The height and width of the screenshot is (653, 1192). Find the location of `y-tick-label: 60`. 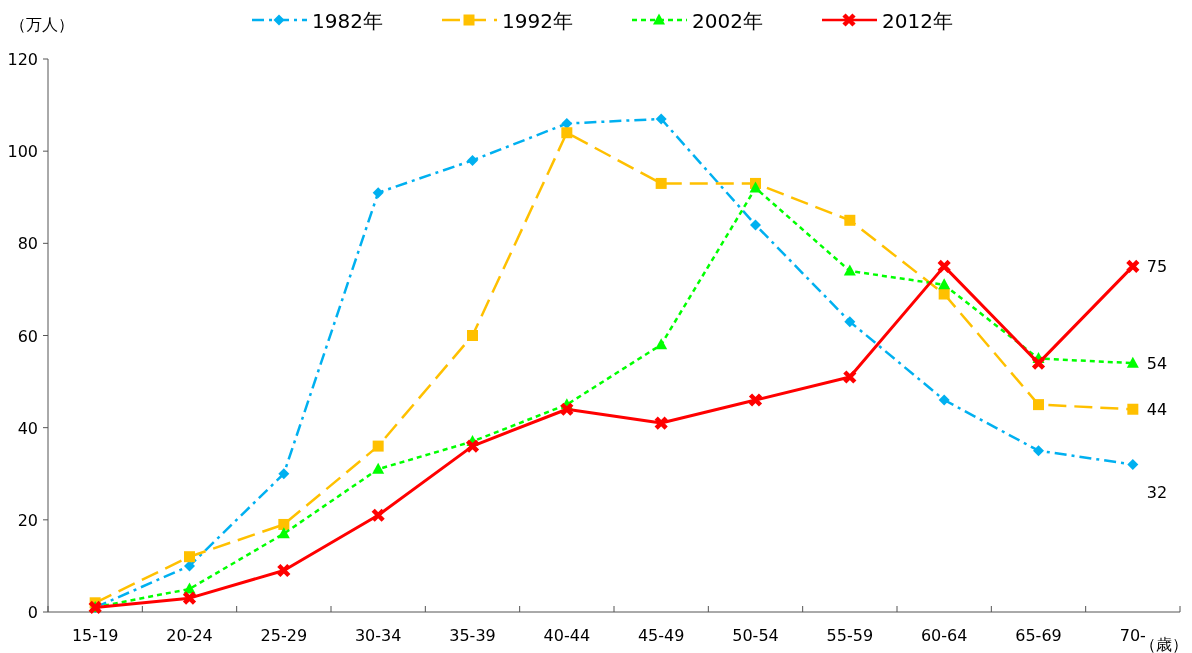

y-tick-label: 60 is located at coordinates (27, 336).